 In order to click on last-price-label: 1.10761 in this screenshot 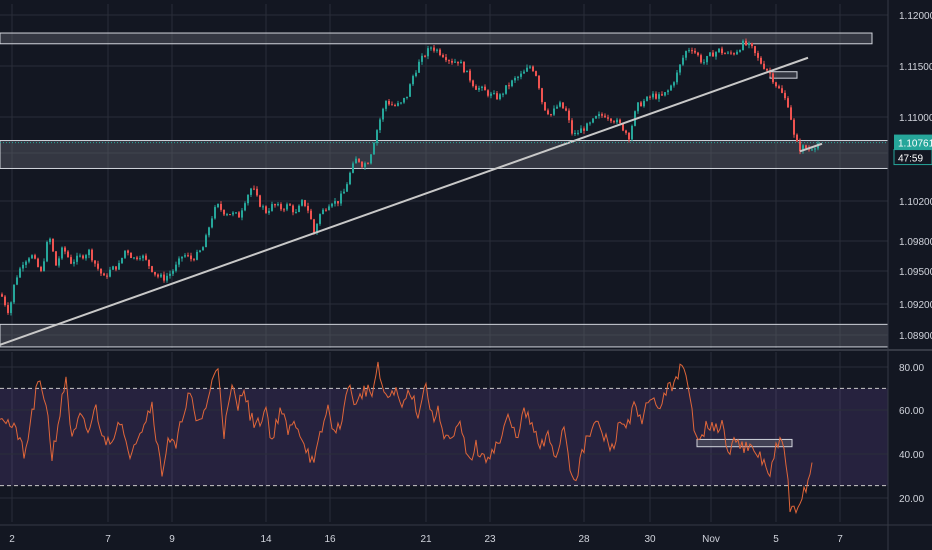, I will do `click(915, 144)`.